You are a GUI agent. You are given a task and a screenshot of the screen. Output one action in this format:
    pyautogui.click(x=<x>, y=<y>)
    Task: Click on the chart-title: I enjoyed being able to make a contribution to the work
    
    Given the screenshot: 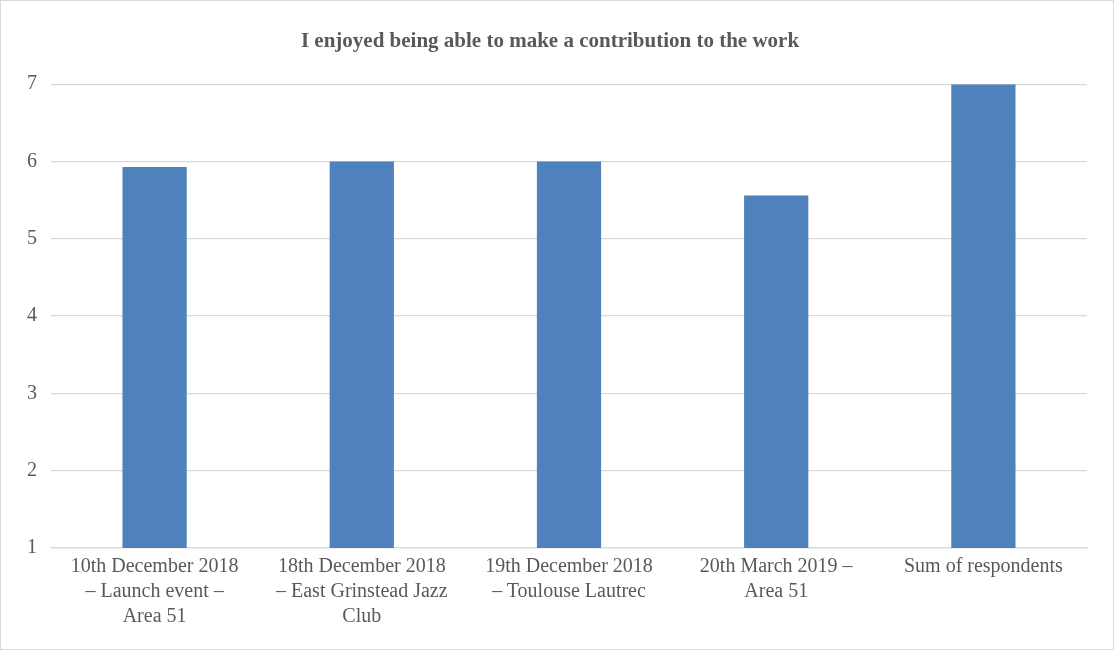 What is the action you would take?
    pyautogui.click(x=550, y=40)
    